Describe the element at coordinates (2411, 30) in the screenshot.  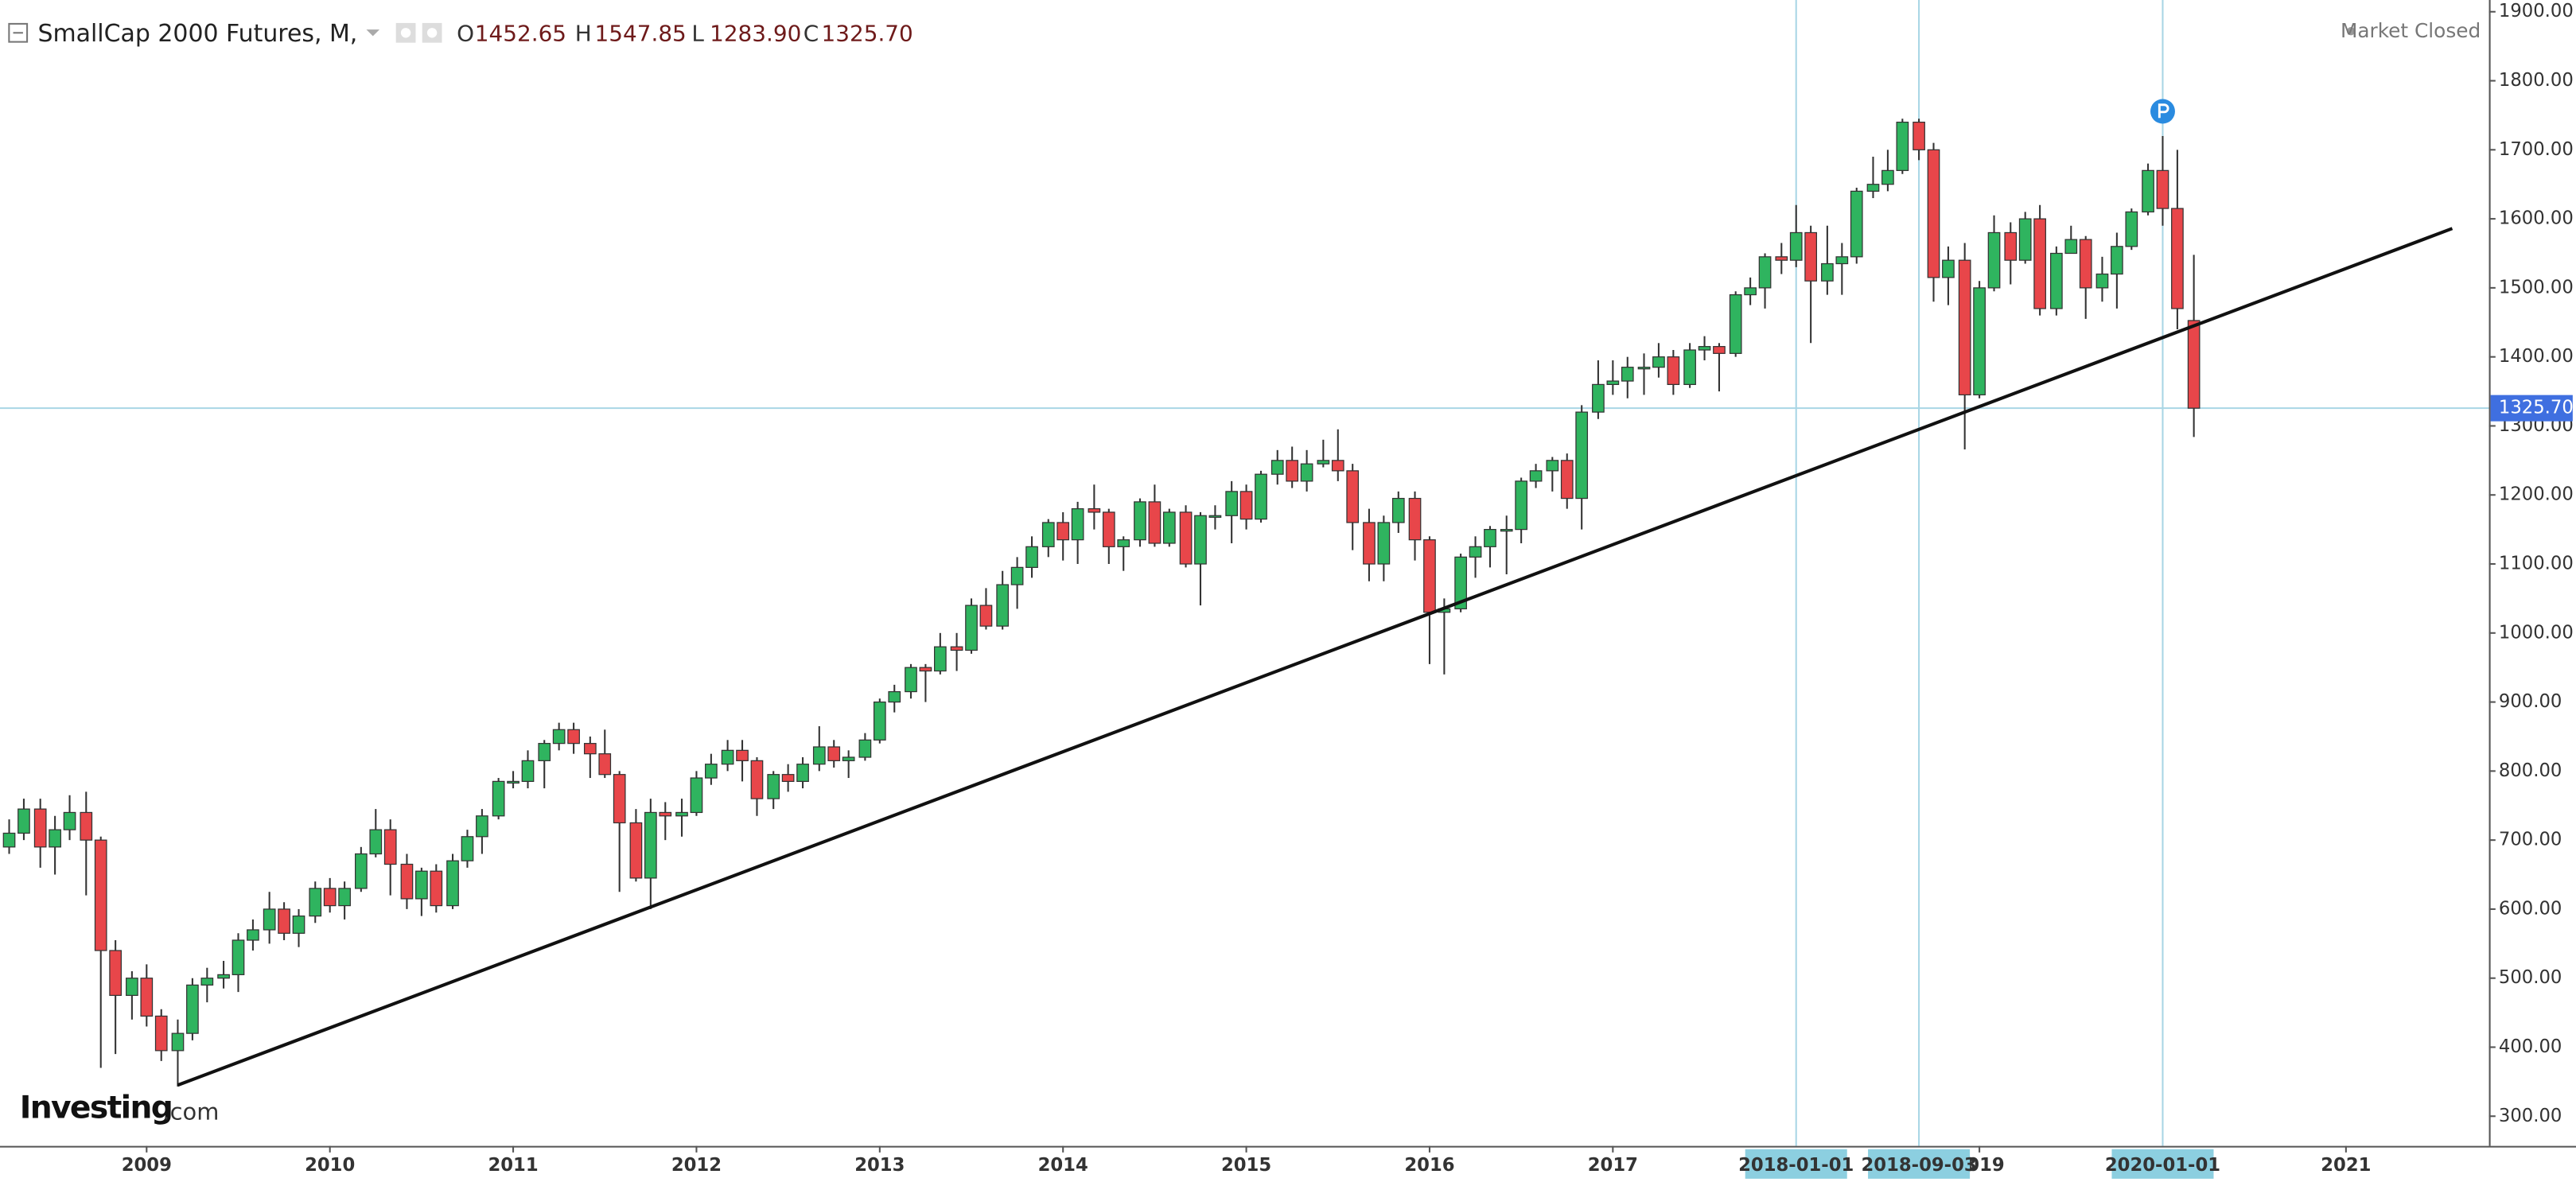
I see `market-status: Market Closed` at that location.